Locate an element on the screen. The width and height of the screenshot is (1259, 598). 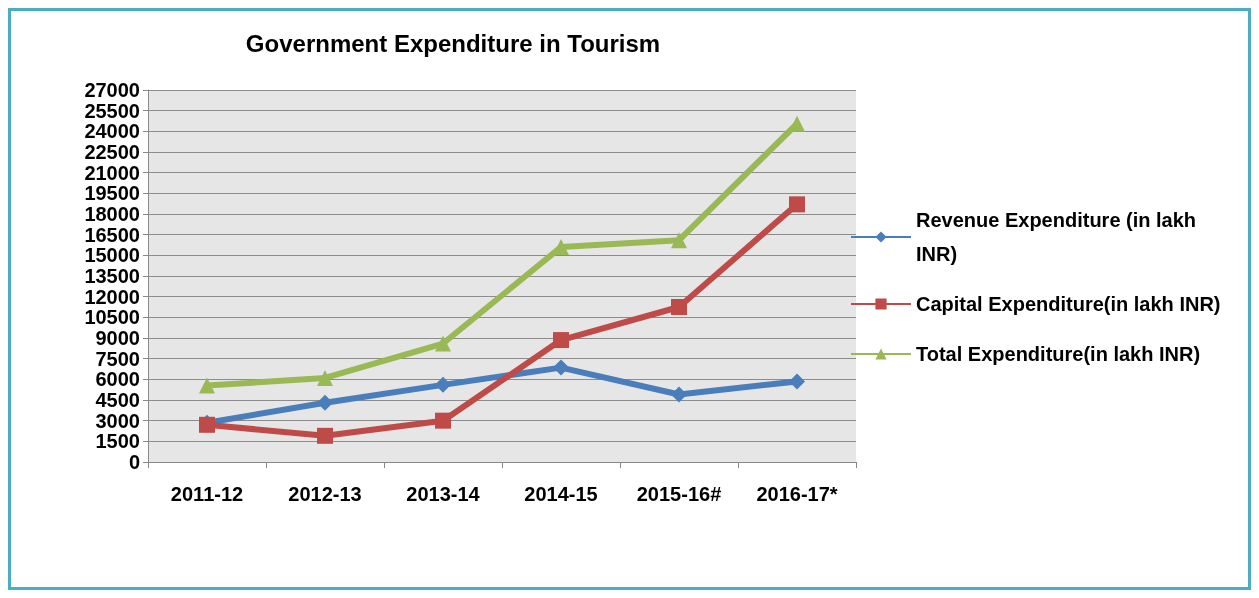
y-tick-label: 4500 is located at coordinates (117, 400).